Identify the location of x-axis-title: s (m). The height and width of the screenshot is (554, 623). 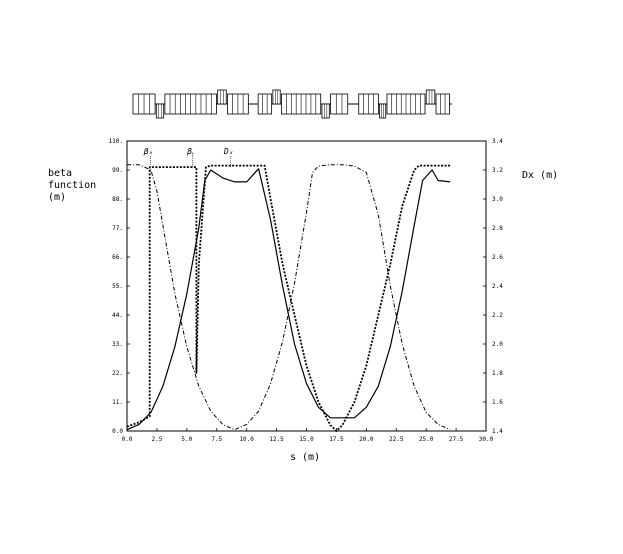
(305, 457).